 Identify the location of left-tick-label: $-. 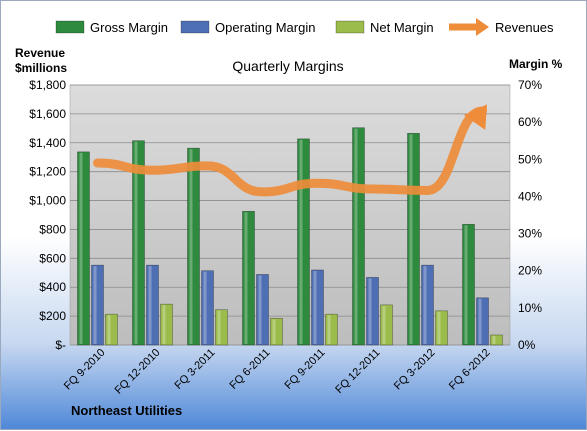
(60, 345).